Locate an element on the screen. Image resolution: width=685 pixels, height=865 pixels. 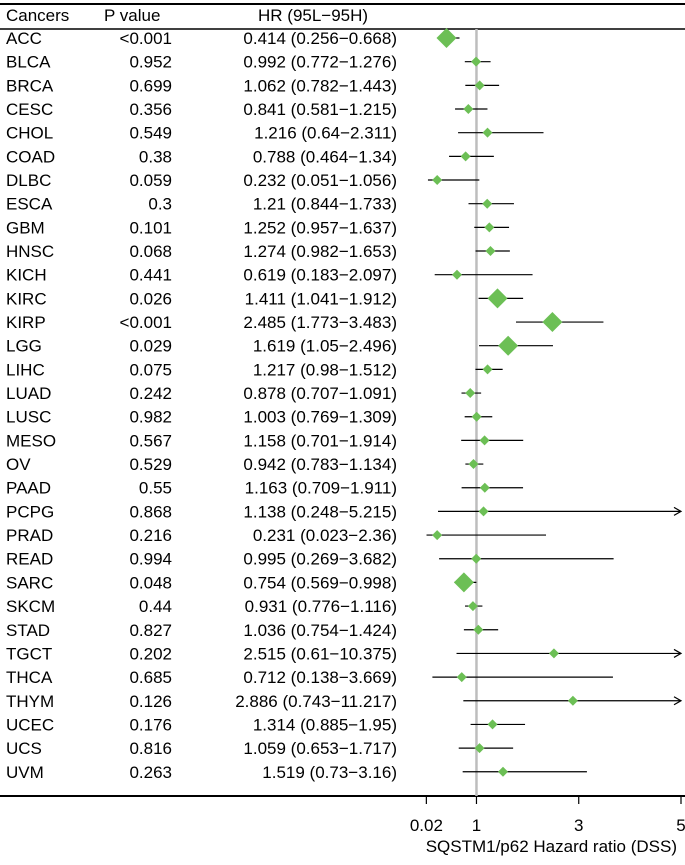
cancer-label: LUSC is located at coordinates (28, 417).